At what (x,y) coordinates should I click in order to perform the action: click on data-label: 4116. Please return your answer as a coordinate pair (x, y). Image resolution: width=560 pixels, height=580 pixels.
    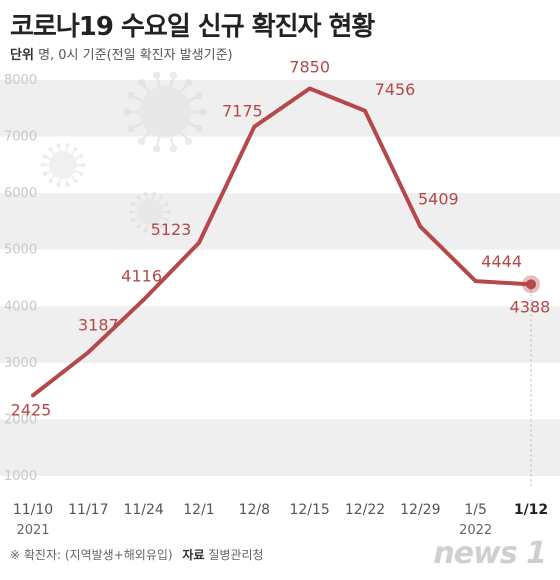
    Looking at the image, I should click on (141, 276).